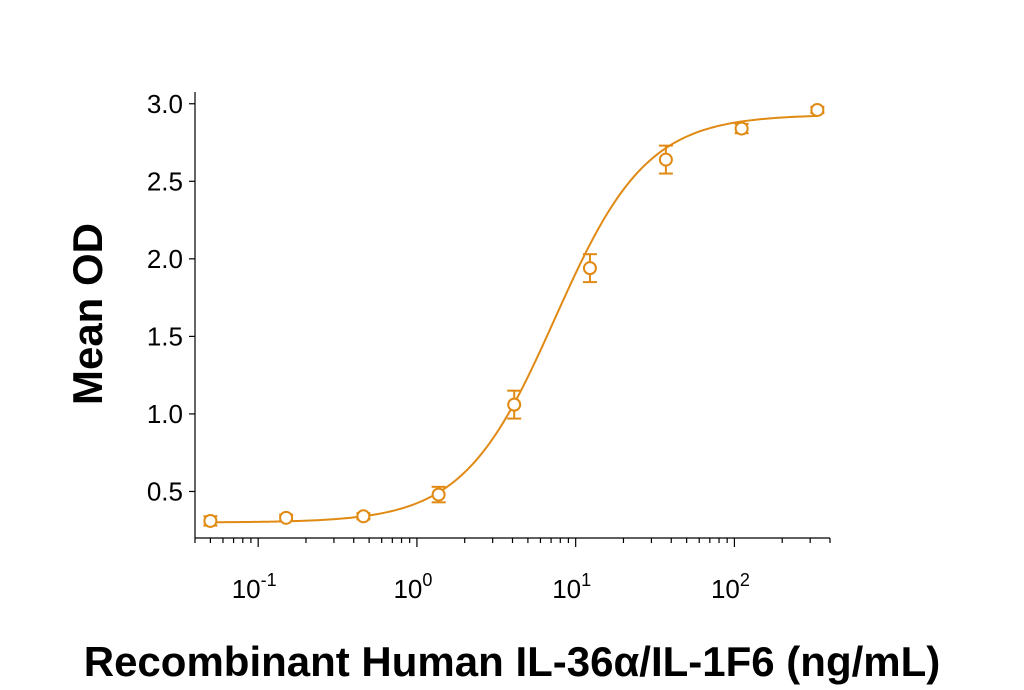  What do you see at coordinates (165, 181) in the screenshot?
I see `y-tick-label: 2.5` at bounding box center [165, 181].